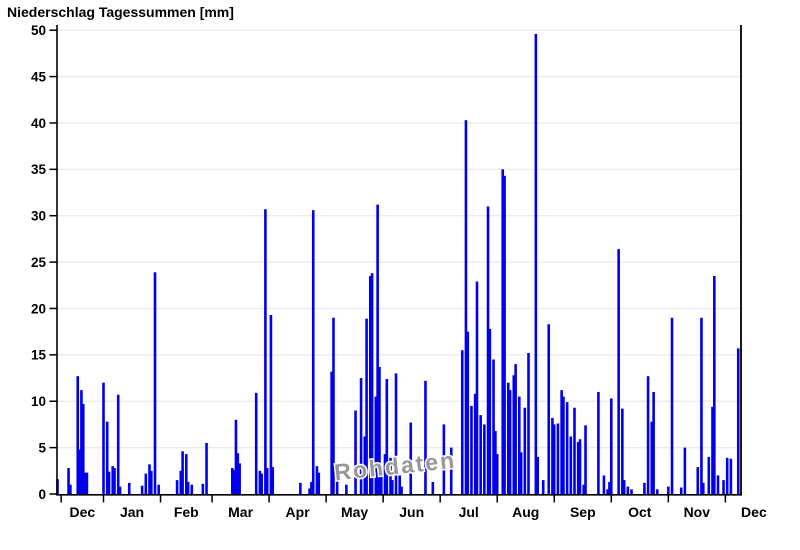  I want to click on month-label: Aug, so click(525, 512).